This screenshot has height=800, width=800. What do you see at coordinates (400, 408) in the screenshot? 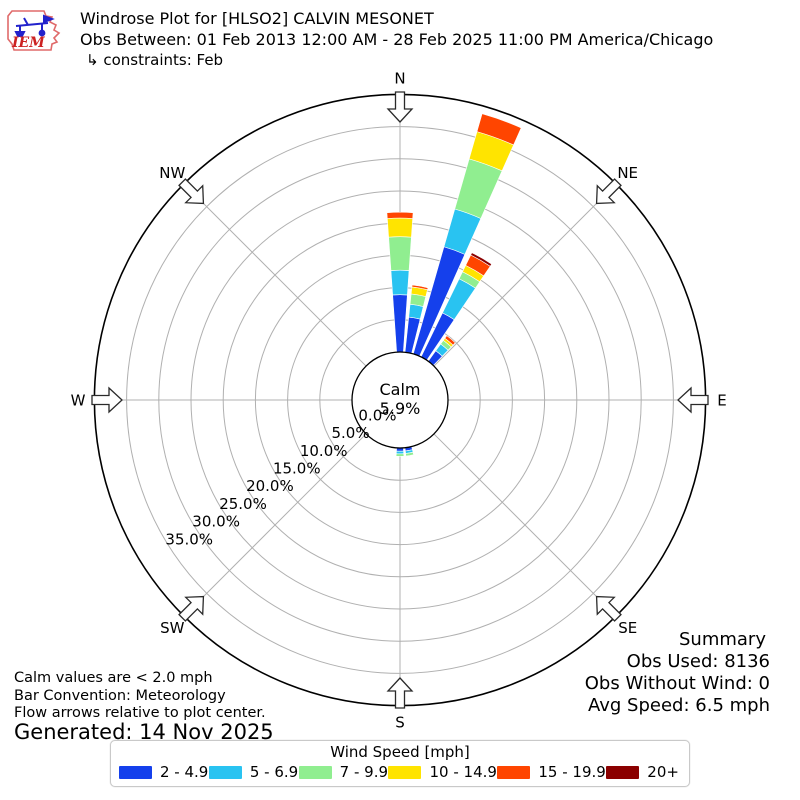
I see `calm-percent: 5.9%` at bounding box center [400, 408].